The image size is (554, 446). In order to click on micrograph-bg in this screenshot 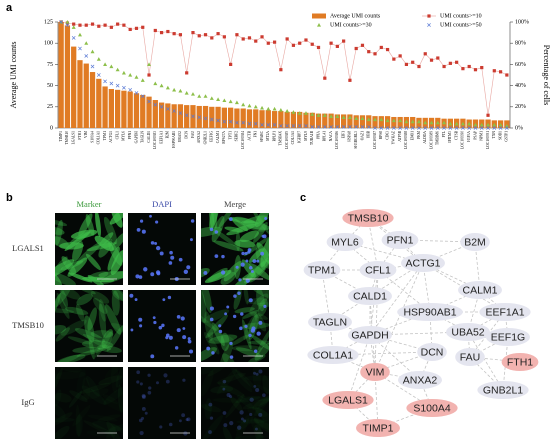, I will do `click(162, 249)`.